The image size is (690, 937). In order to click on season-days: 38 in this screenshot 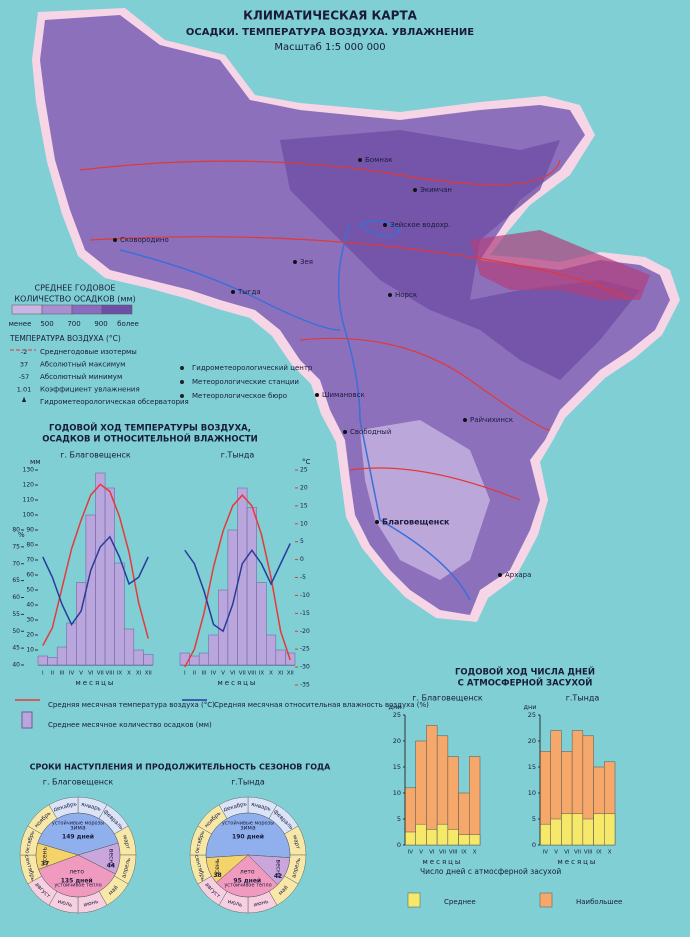, I will do `click(217, 875)`.